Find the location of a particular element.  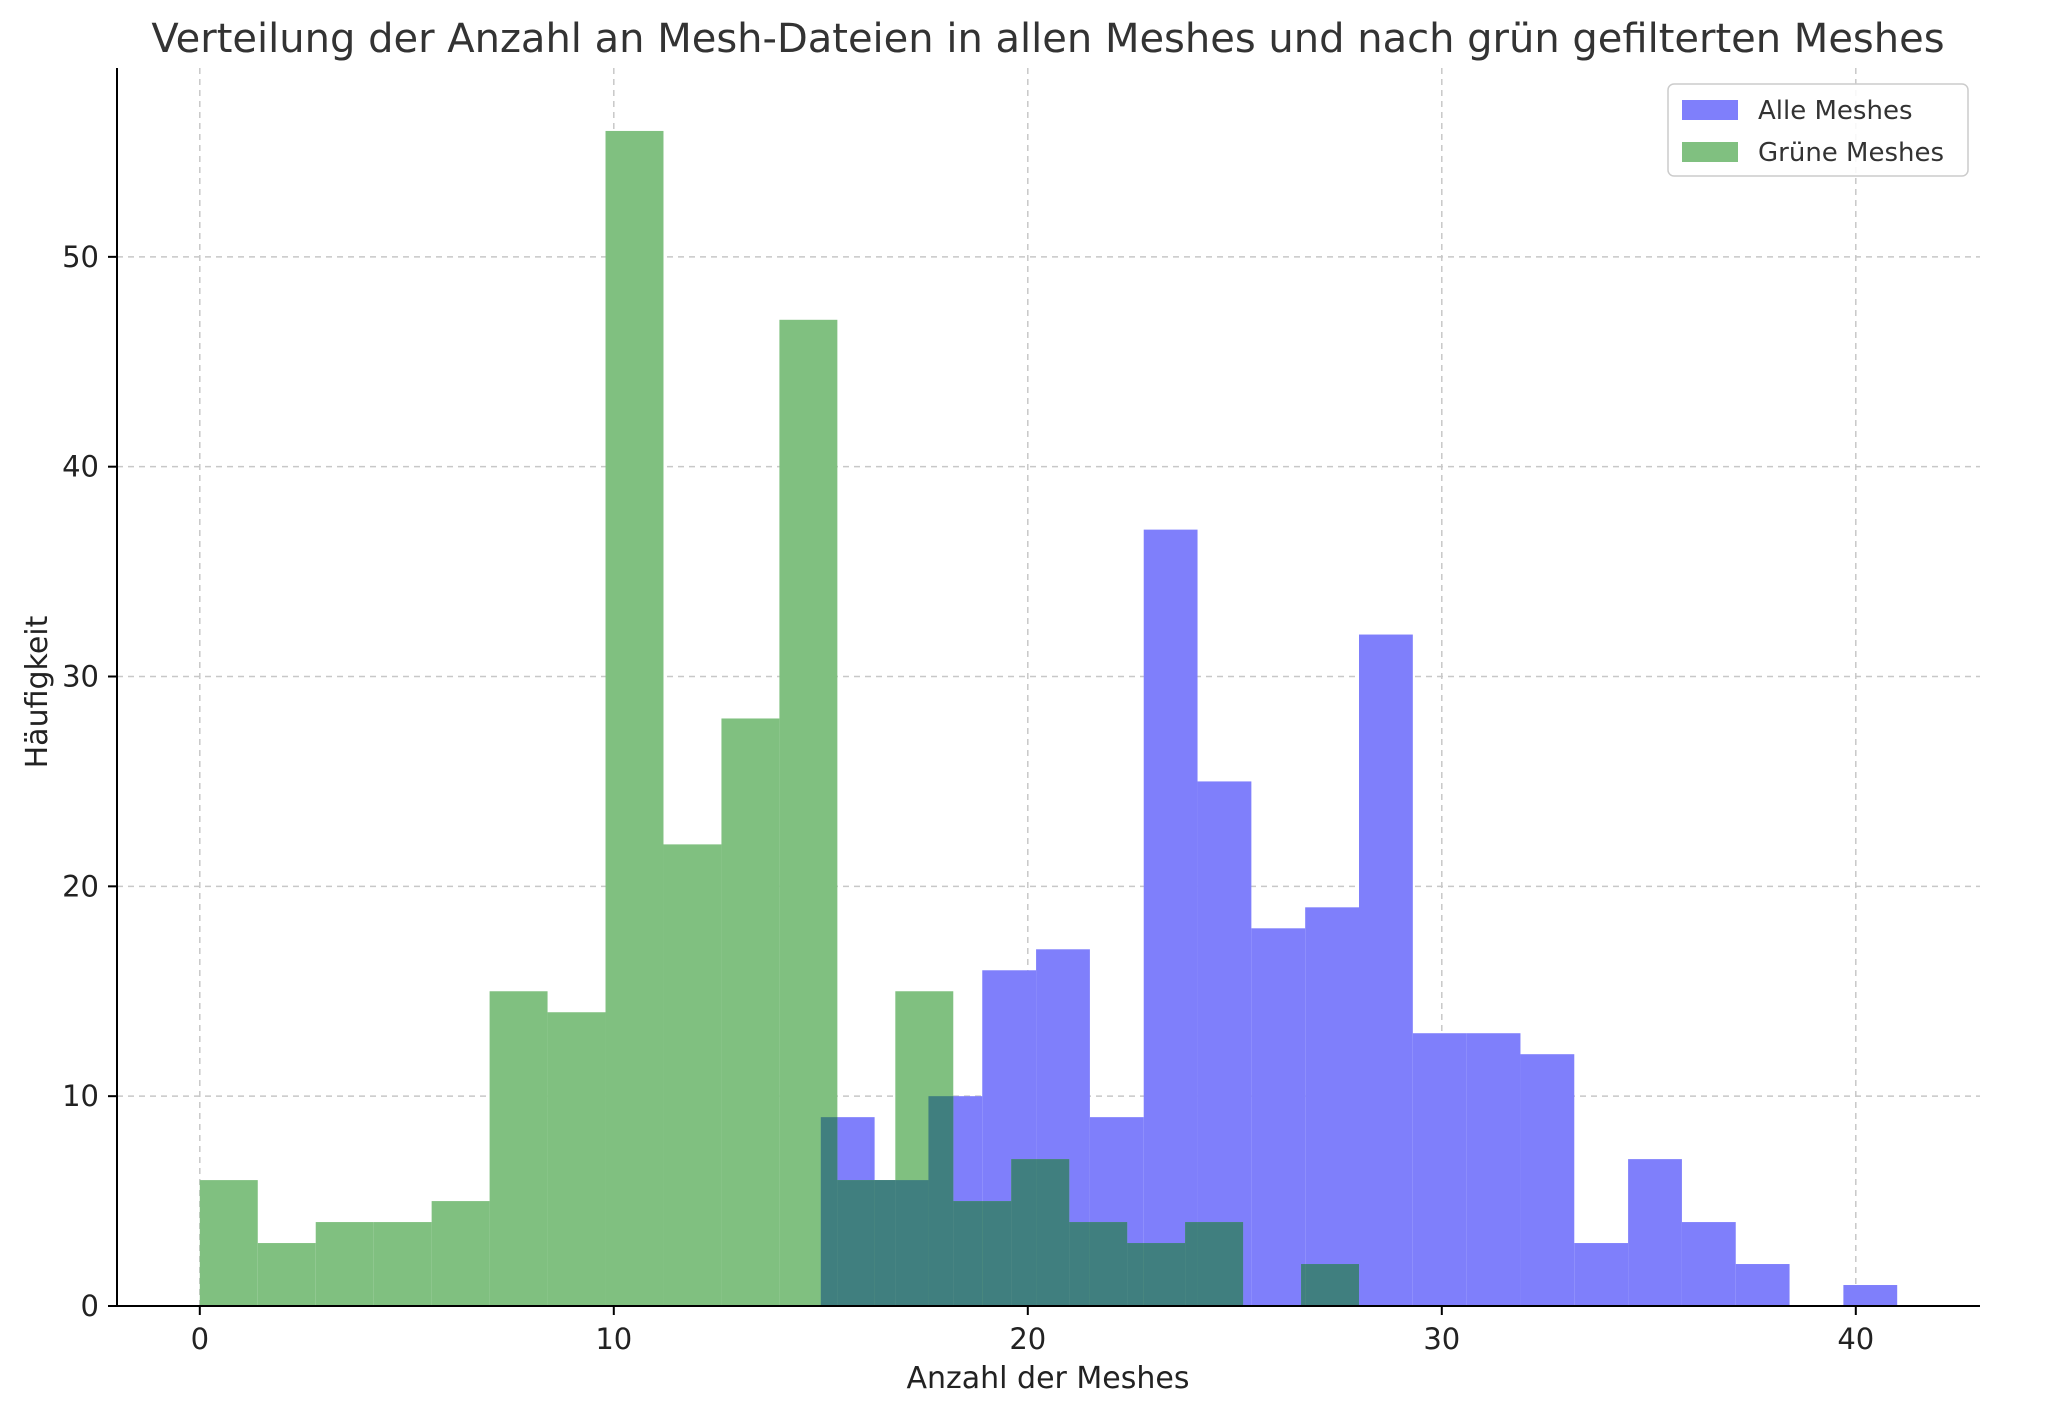

x-axis-label: Anzahl der Meshes is located at coordinates (1048, 1378).